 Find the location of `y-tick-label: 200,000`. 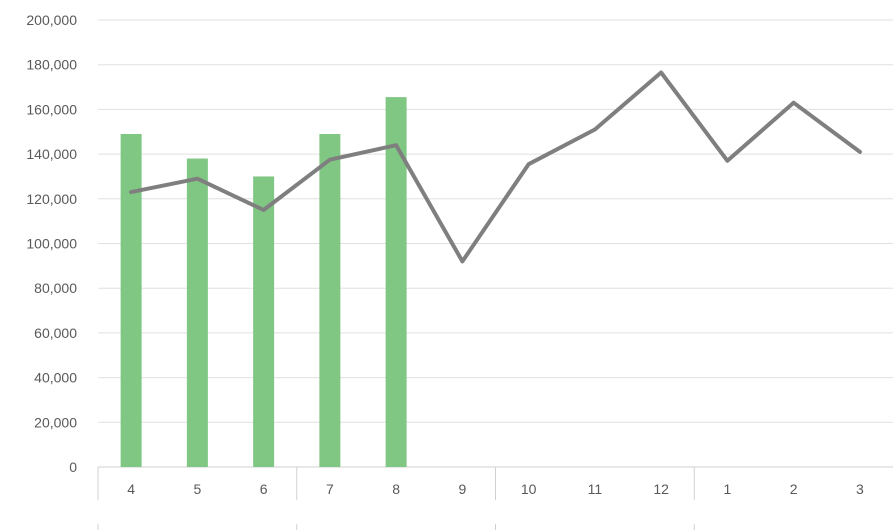

y-tick-label: 200,000 is located at coordinates (51, 20).